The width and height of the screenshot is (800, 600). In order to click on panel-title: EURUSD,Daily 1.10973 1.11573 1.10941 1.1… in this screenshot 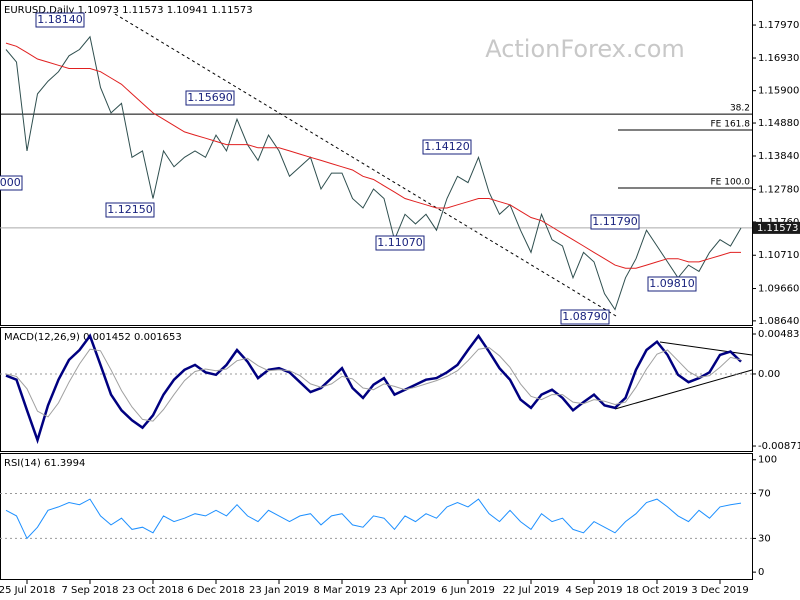, I will do `click(128, 10)`.